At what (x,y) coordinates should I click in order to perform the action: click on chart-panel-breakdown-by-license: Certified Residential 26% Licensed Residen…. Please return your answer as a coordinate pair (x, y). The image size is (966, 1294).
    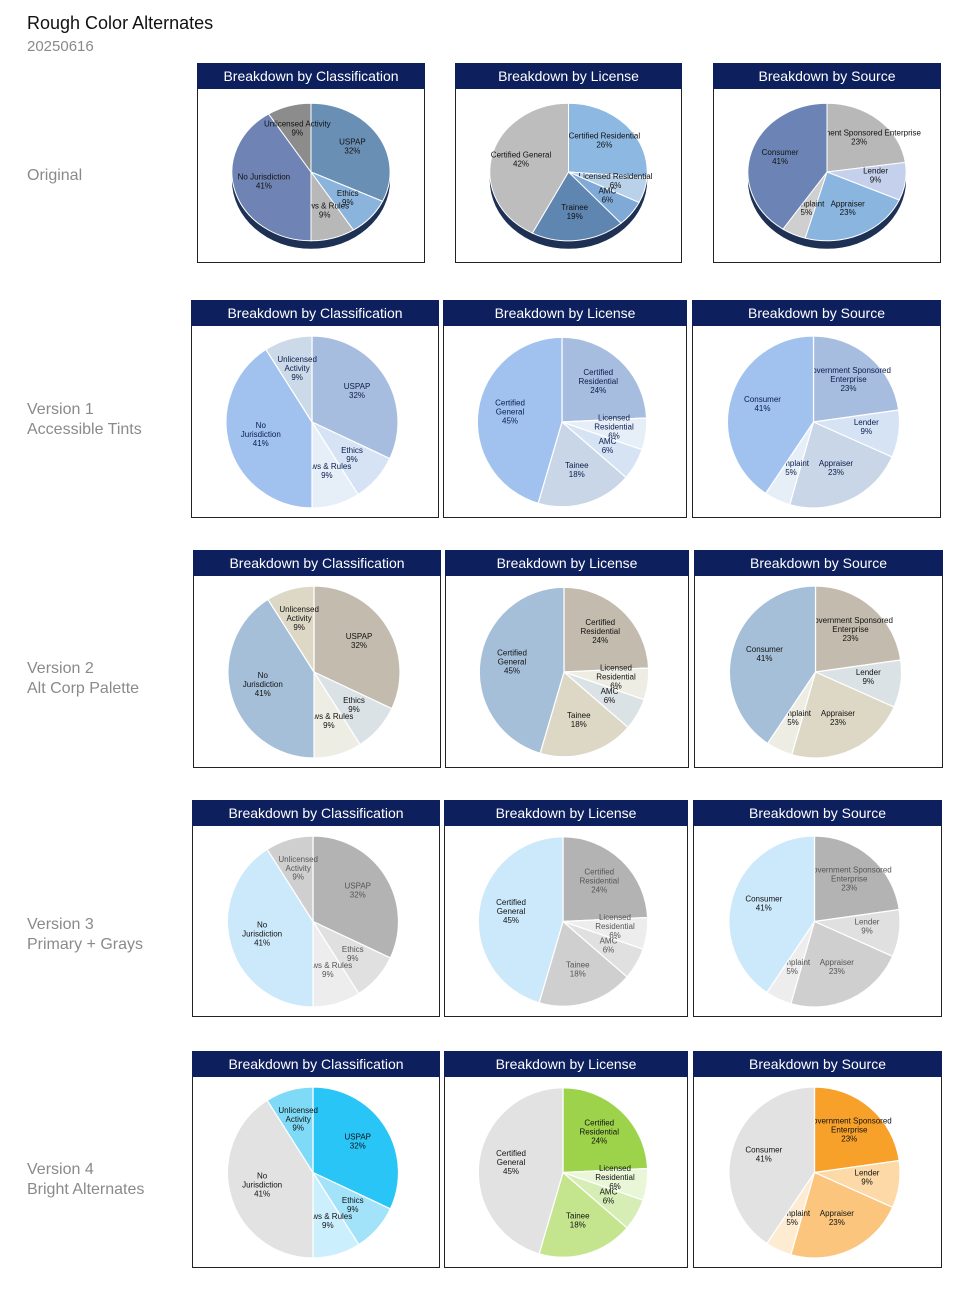
    Looking at the image, I should click on (568, 163).